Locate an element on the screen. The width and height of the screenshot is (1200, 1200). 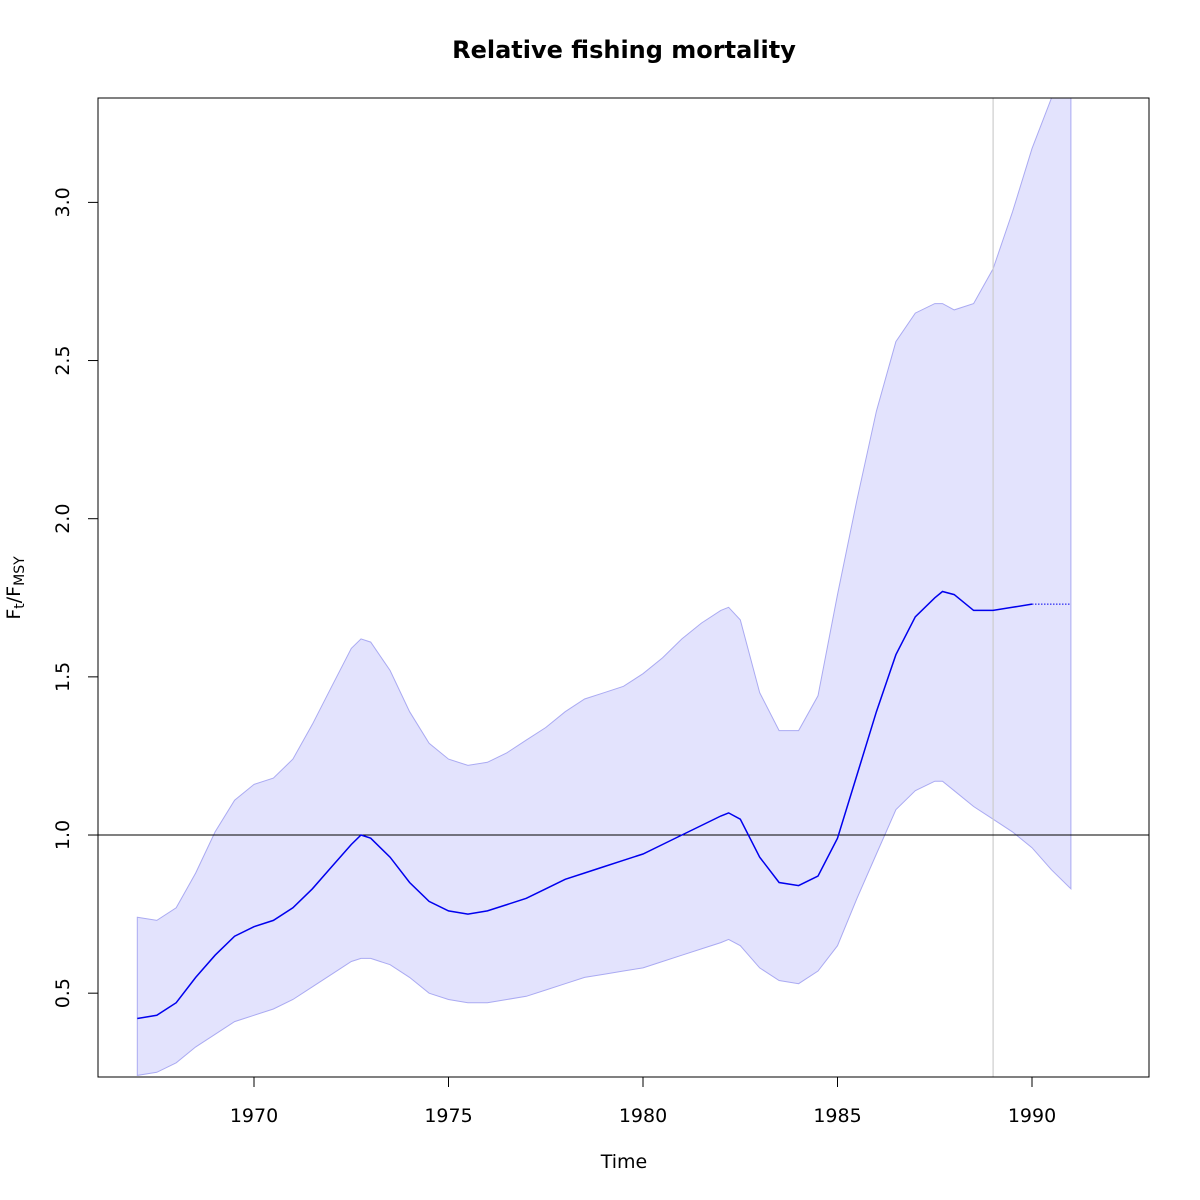
y-axis-label: Ft/FMSY is located at coordinates (15, 588).